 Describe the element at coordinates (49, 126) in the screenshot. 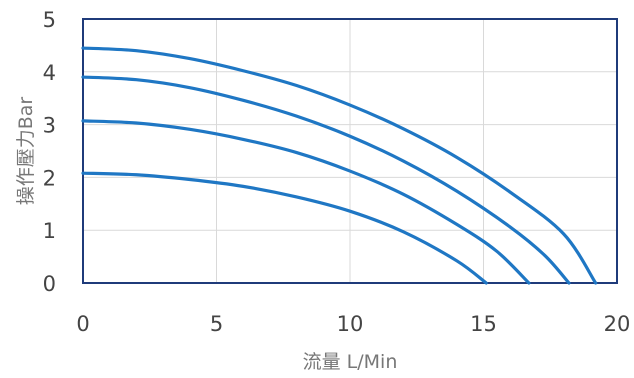

I see `y-tick-label: 3` at that location.